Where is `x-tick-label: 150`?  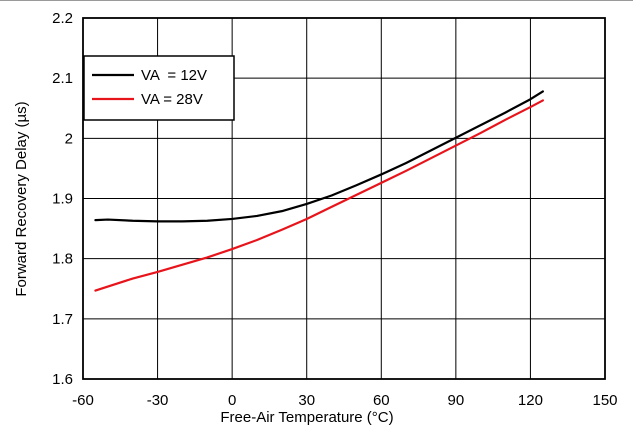 x-tick-label: 150 is located at coordinates (604, 400).